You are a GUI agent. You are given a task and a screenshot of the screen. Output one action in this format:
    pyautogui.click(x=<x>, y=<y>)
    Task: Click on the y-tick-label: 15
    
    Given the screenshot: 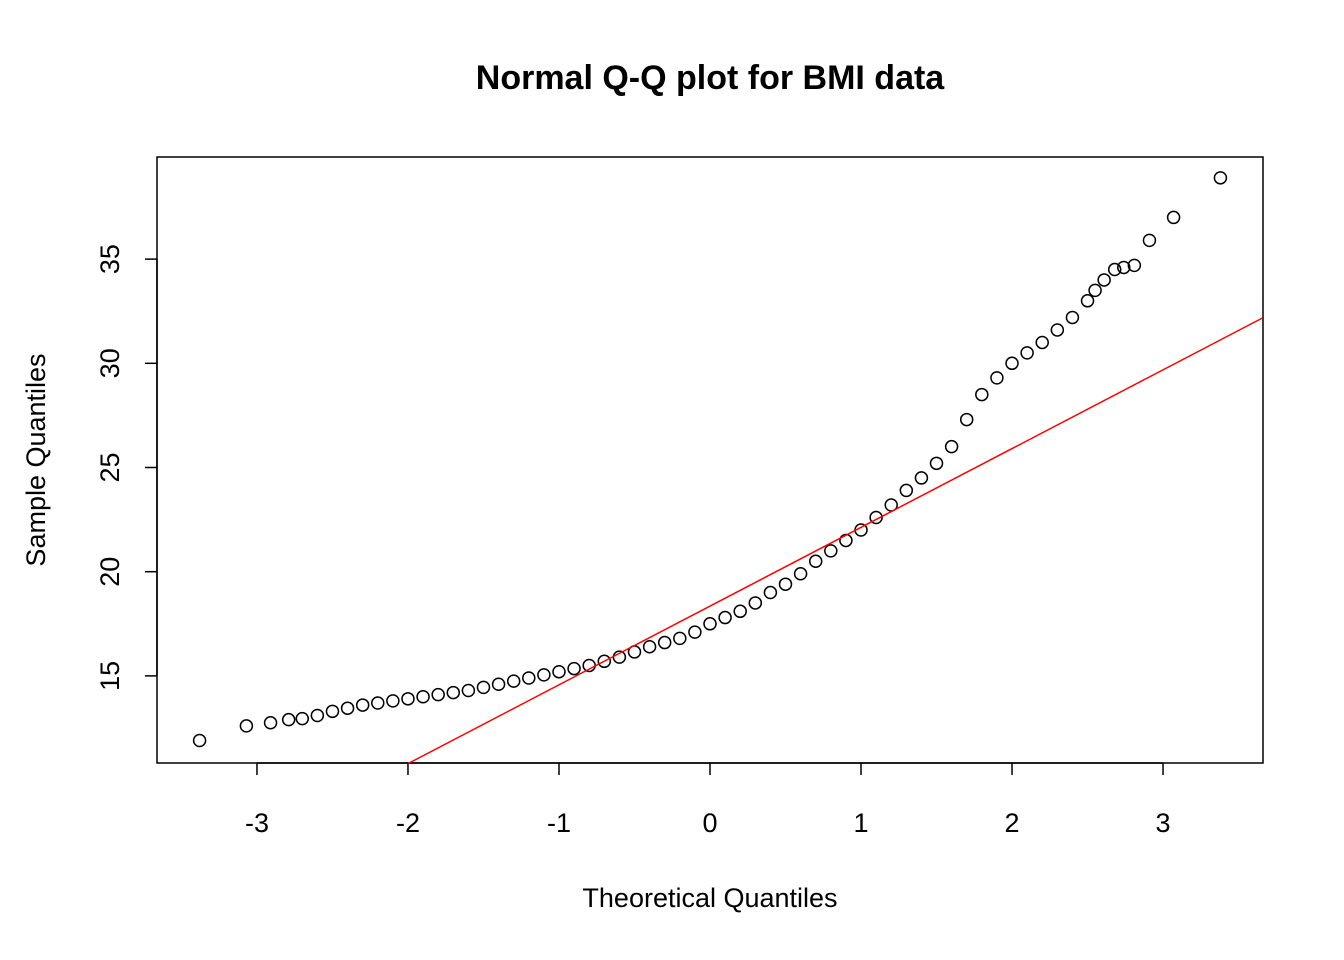 What is the action you would take?
    pyautogui.click(x=110, y=676)
    